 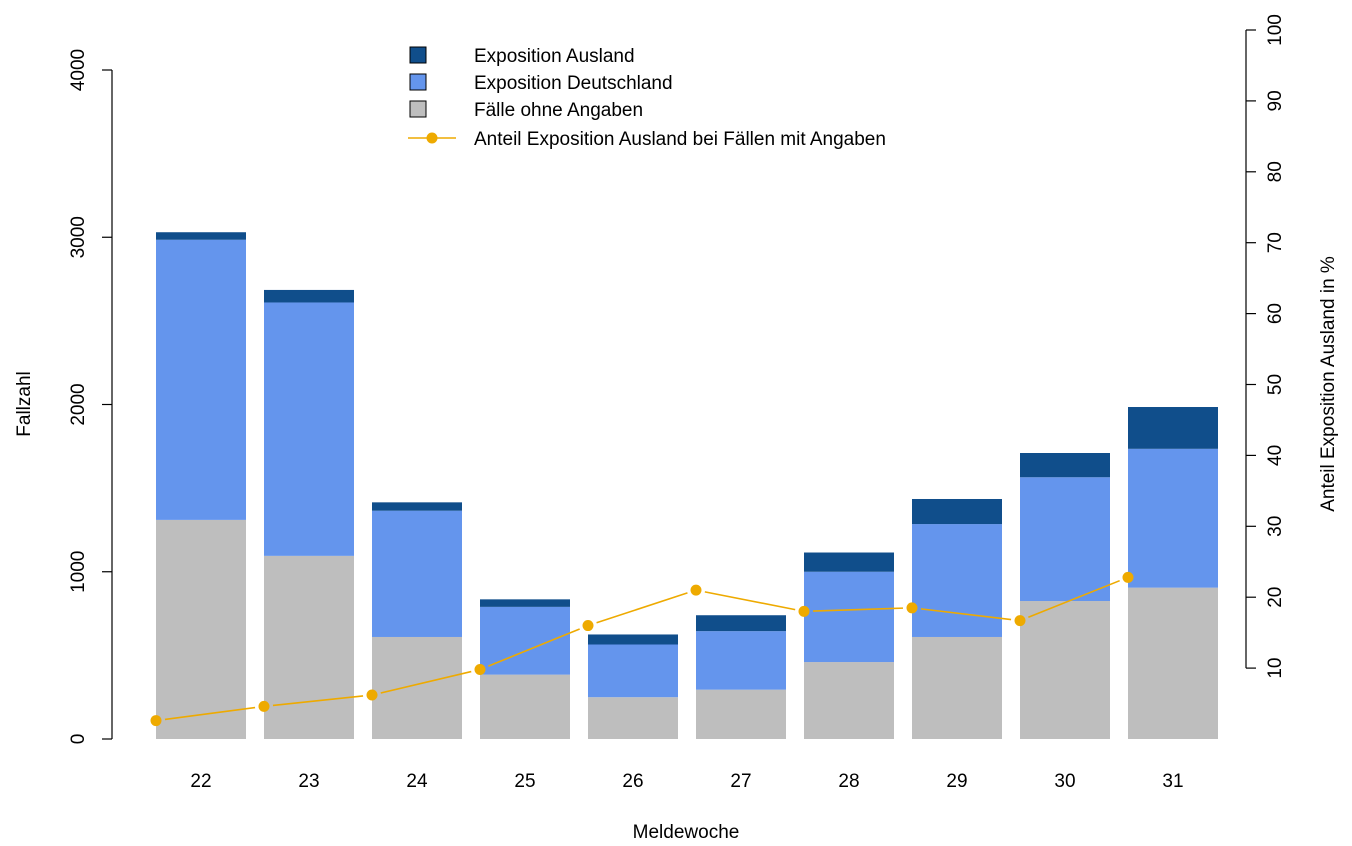 I want to click on legend-label-exposition-deutschland: Exposition Deutschland, so click(x=573, y=83).